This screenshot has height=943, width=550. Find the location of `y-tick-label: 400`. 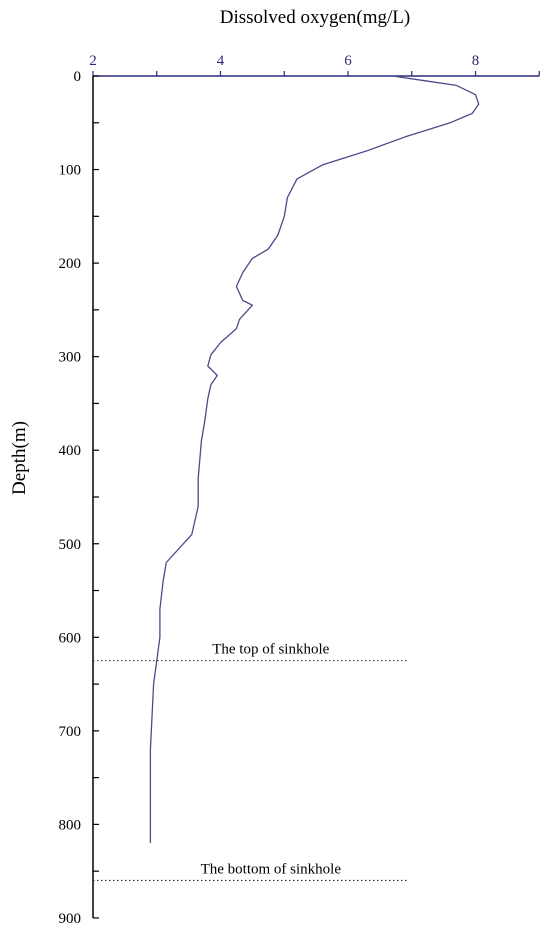

y-tick-label: 400 is located at coordinates (70, 451).